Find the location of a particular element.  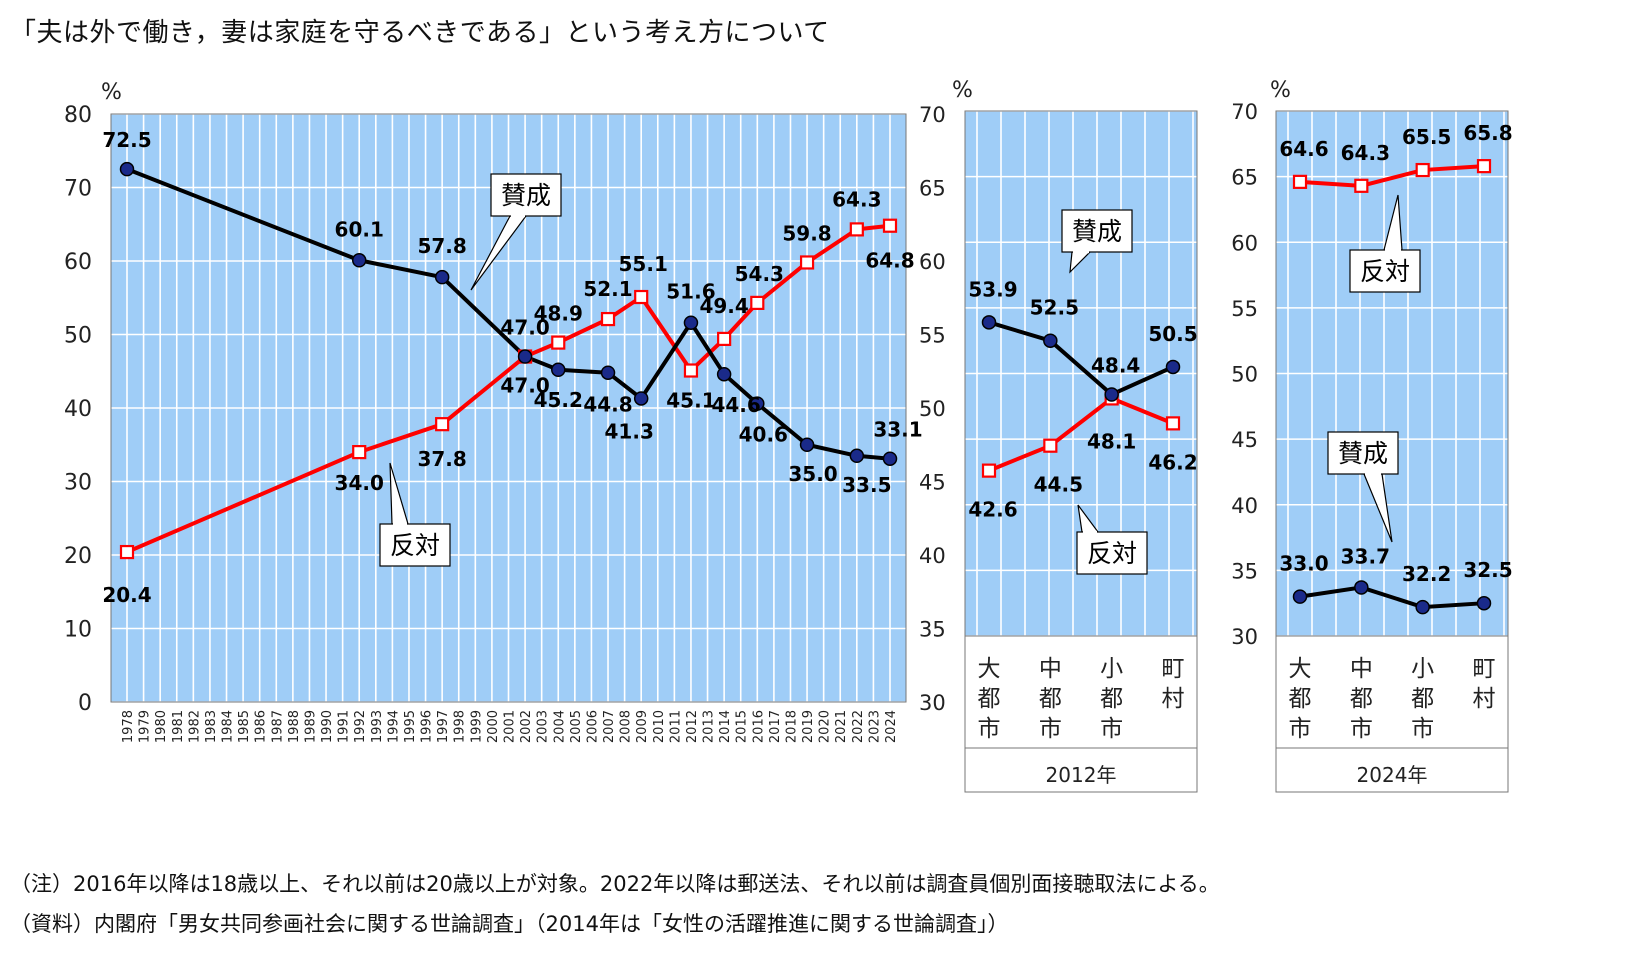

x-tick-1997: 1997 is located at coordinates (443, 726).